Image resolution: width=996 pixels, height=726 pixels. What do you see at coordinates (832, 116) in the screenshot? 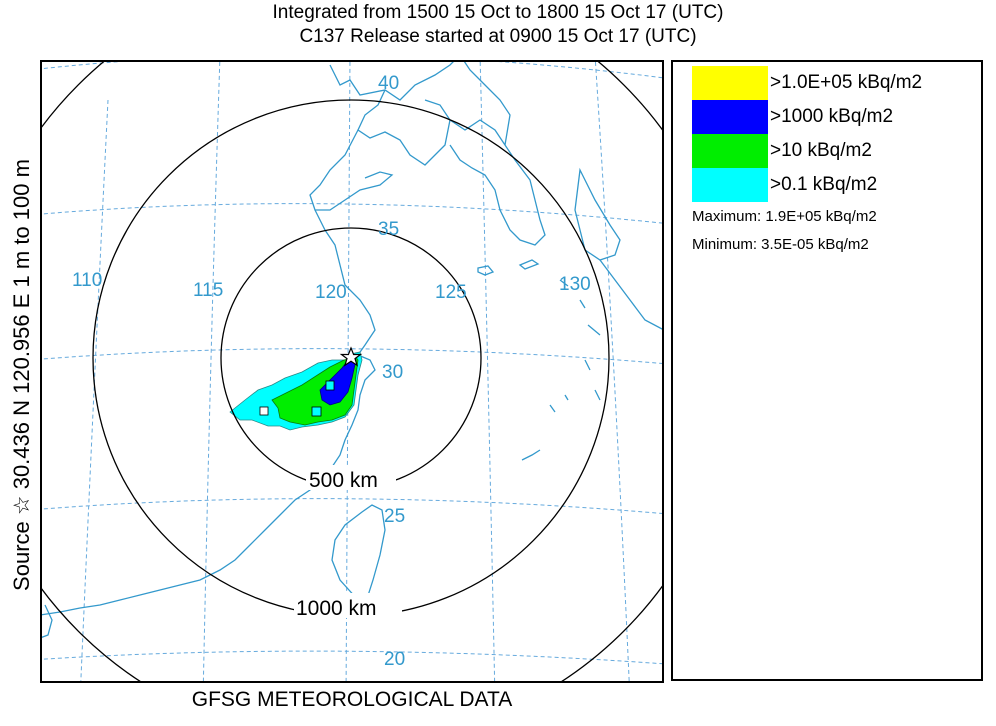
I see `legend-label: >1000 kBq/m2` at bounding box center [832, 116].